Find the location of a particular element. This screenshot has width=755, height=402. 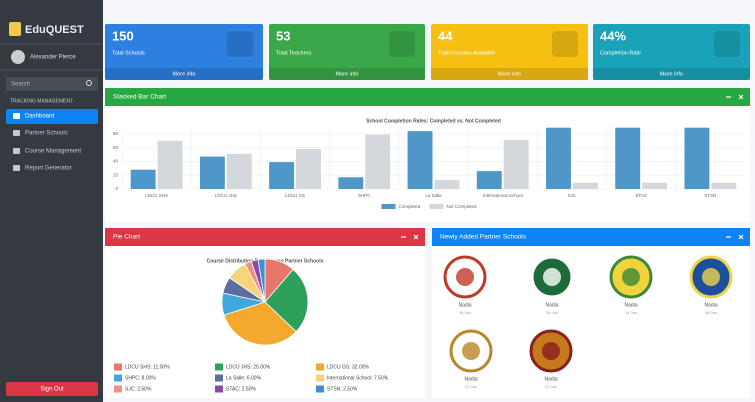

stat-label: Completion Rate is located at coordinates (620, 53).